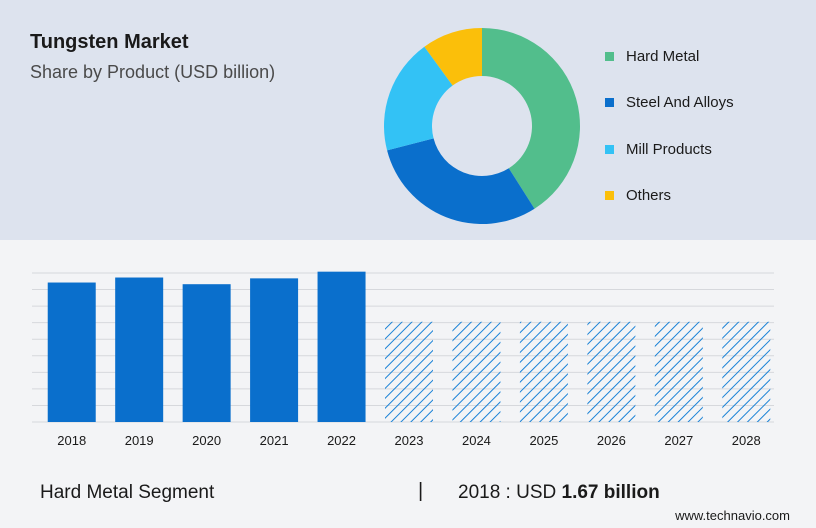 This screenshot has height=528, width=816. I want to click on x-tick-label-2023: 2023, so click(409, 440).